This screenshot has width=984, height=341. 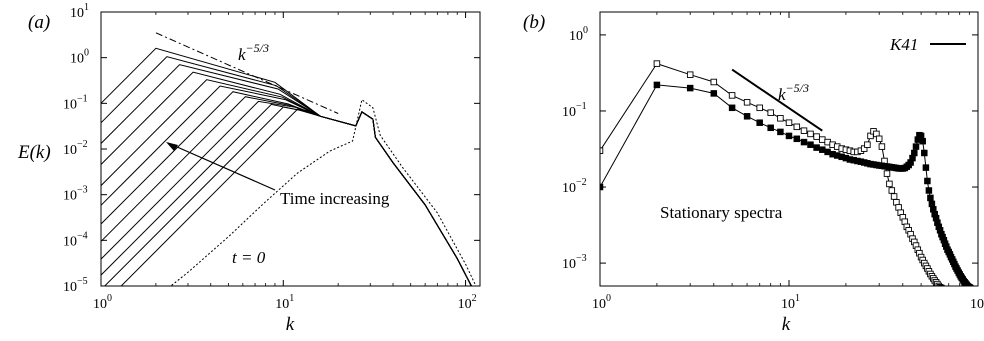 I want to click on k53-reference-line-b, so click(x=777, y=100).